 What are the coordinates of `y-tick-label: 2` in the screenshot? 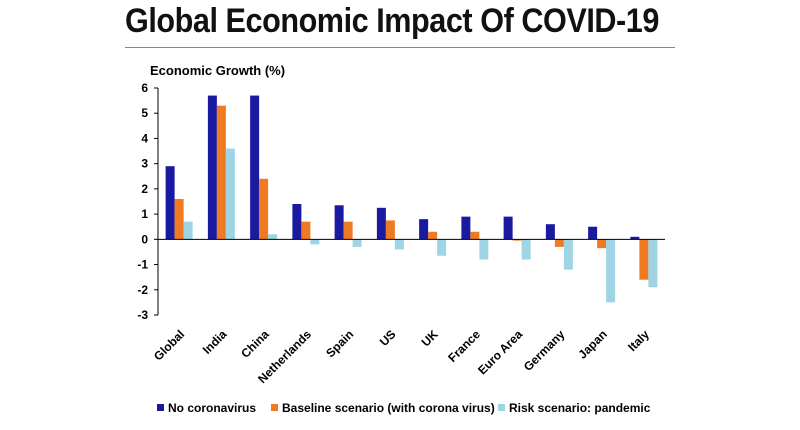 It's located at (144, 189).